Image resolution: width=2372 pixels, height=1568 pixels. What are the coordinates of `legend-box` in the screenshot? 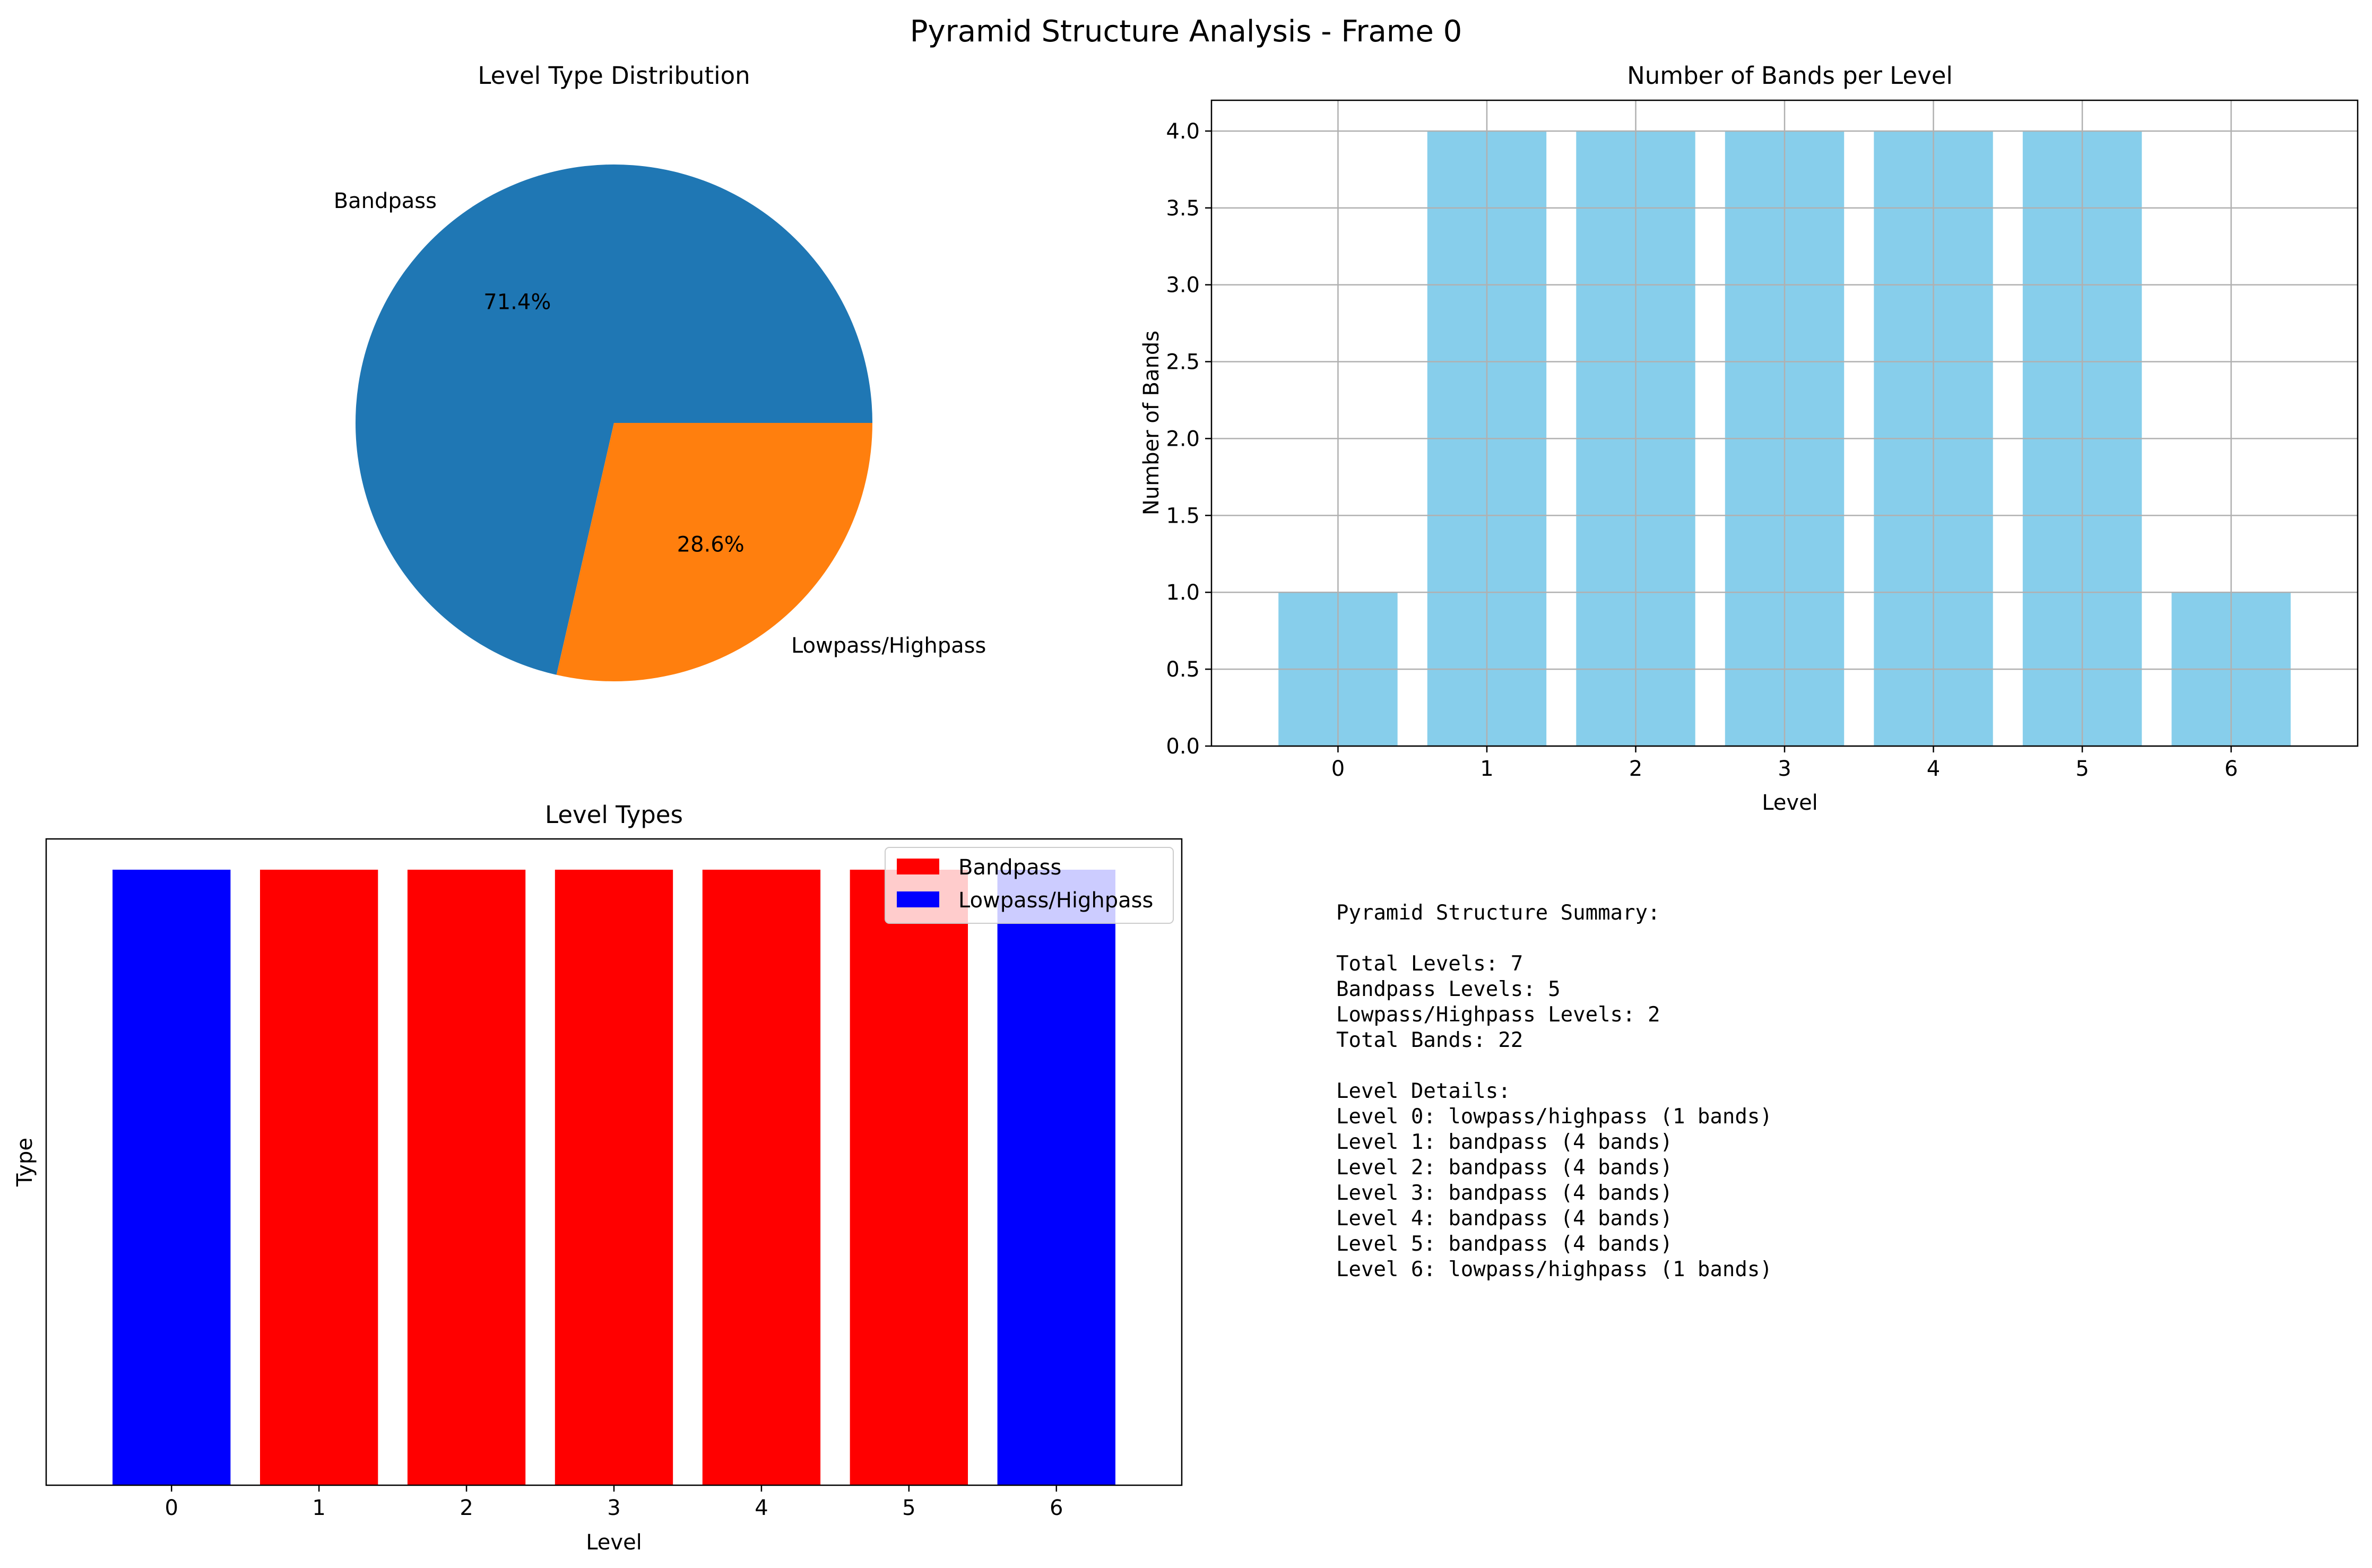 It's located at (1029, 885).